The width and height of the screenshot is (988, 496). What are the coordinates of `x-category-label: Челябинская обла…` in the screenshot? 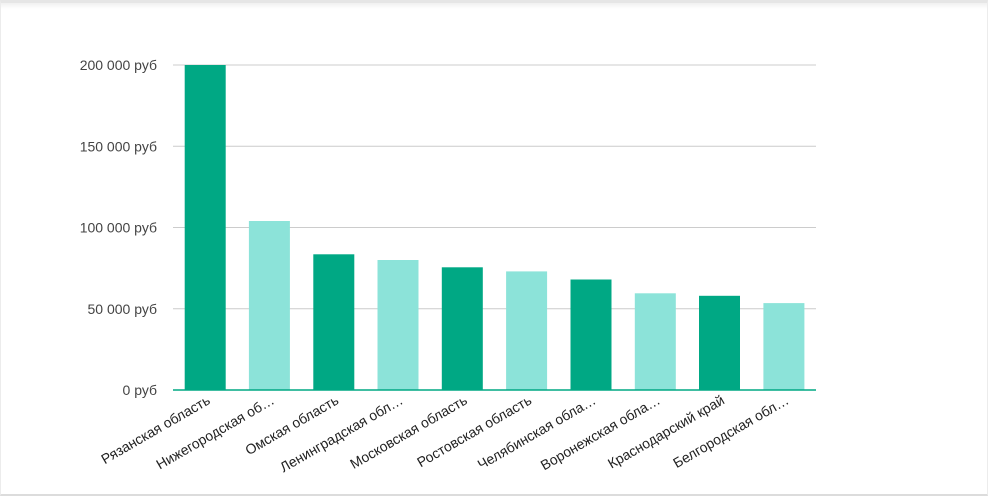 It's located at (537, 432).